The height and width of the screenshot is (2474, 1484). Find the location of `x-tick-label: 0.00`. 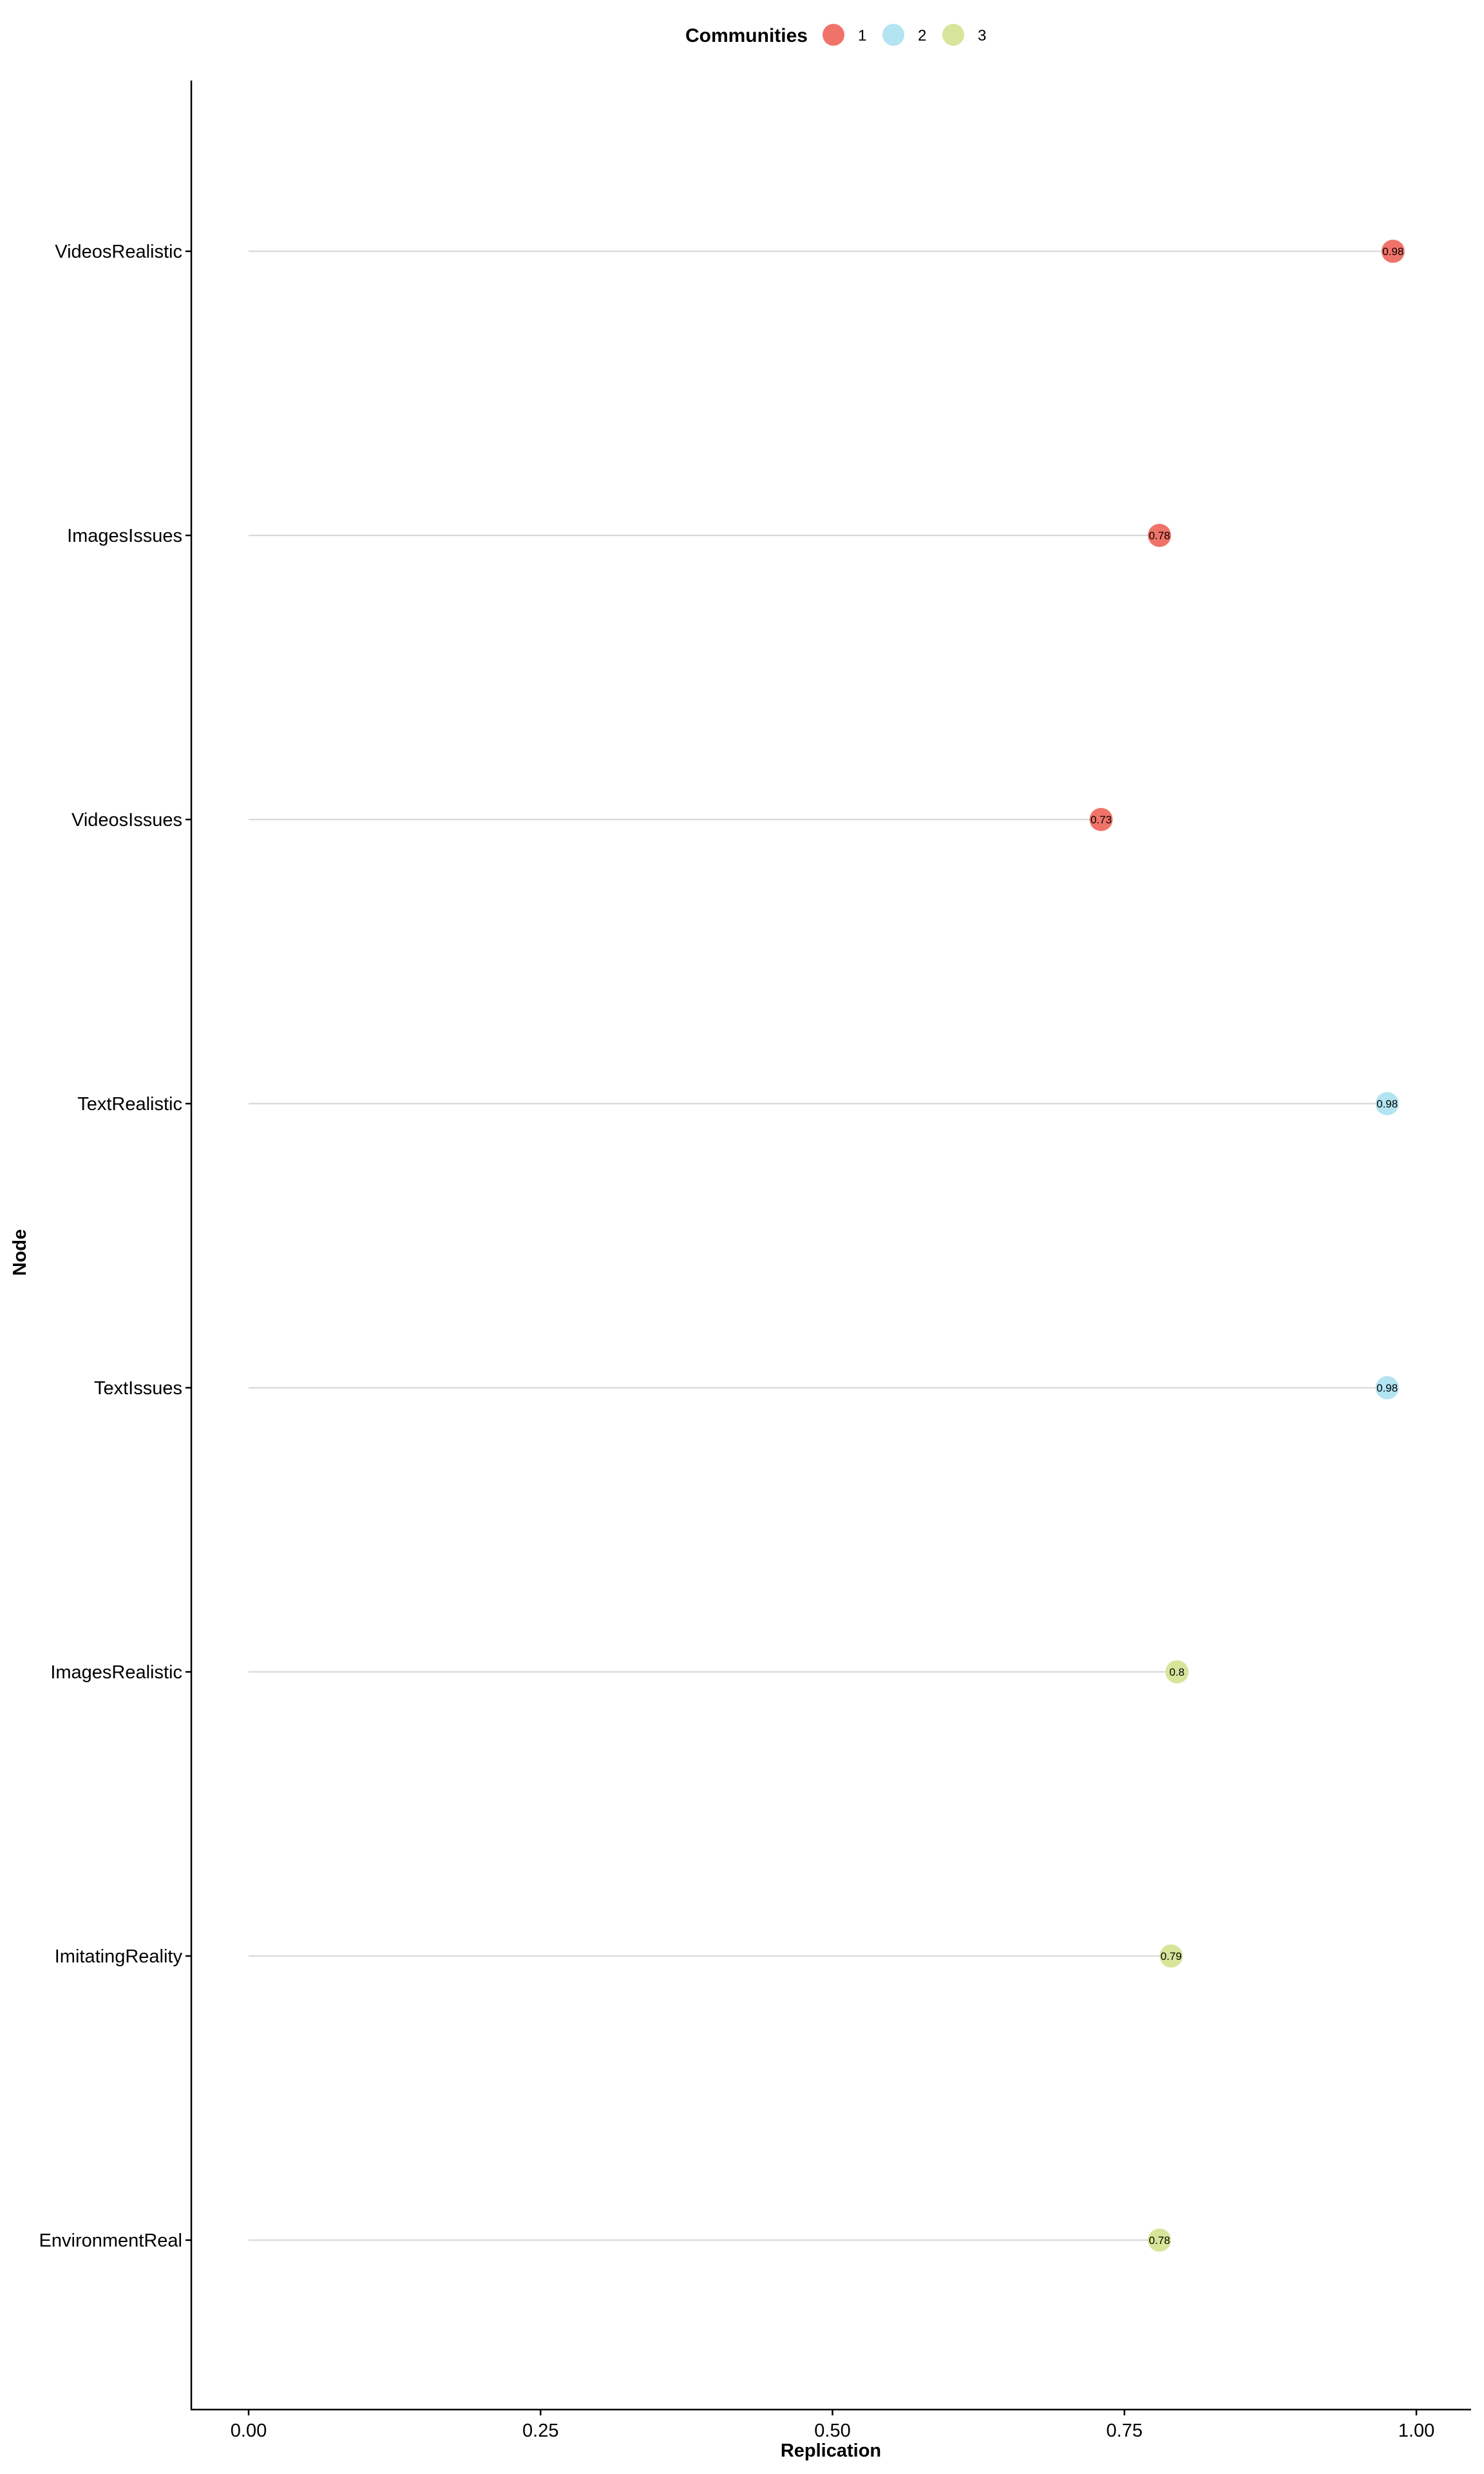

x-tick-label: 0.00 is located at coordinates (249, 2431).